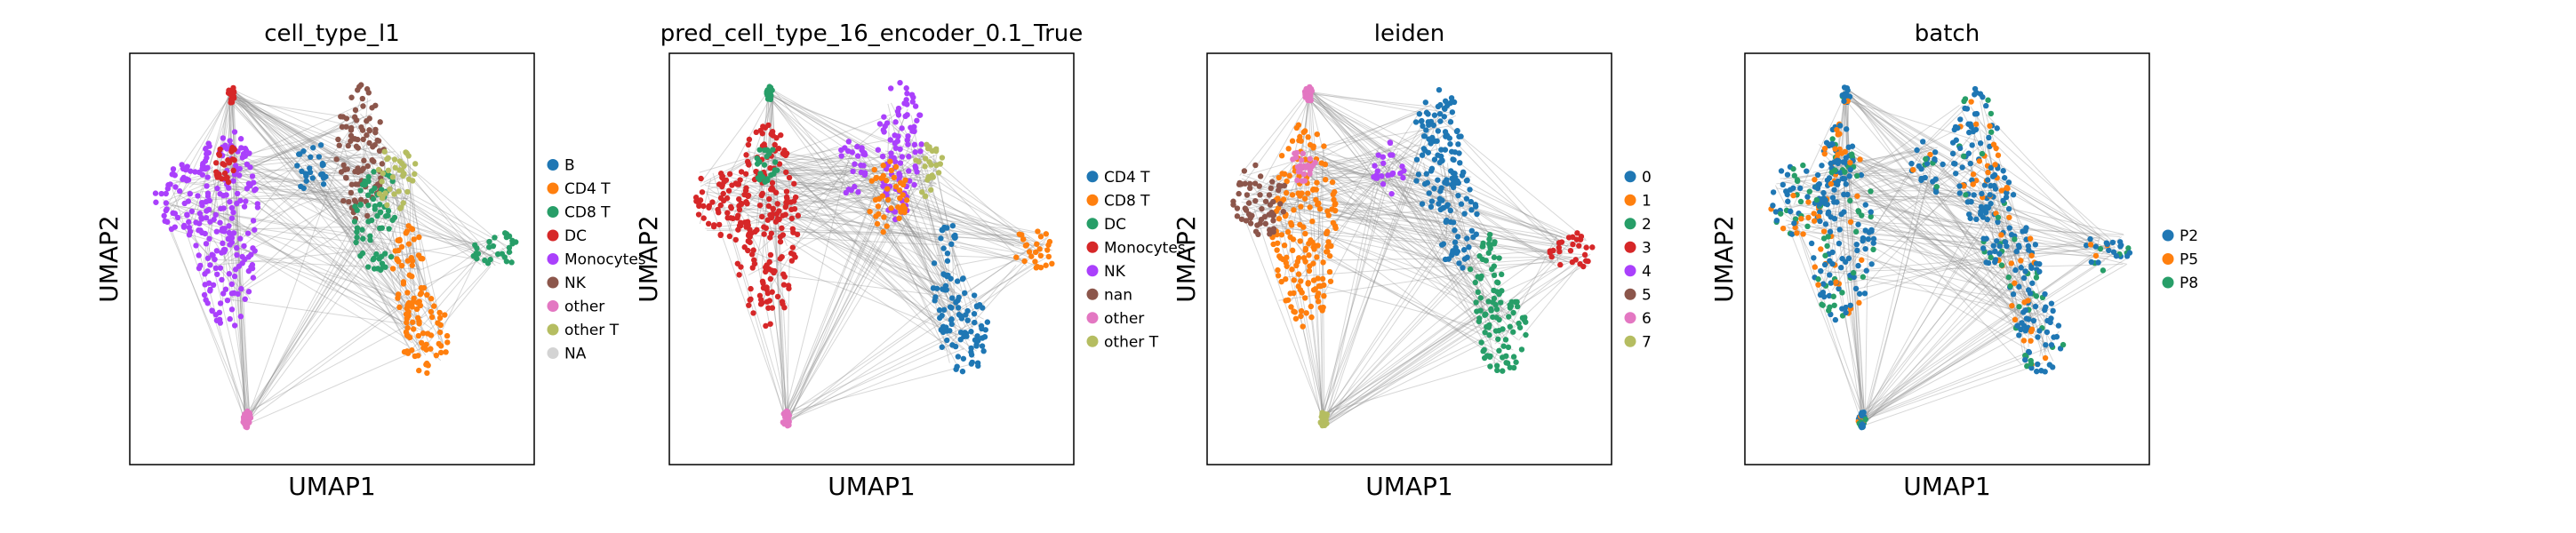 The width and height of the screenshot is (2576, 533). Describe the element at coordinates (2189, 283) in the screenshot. I see `legend-entry: P8` at that location.